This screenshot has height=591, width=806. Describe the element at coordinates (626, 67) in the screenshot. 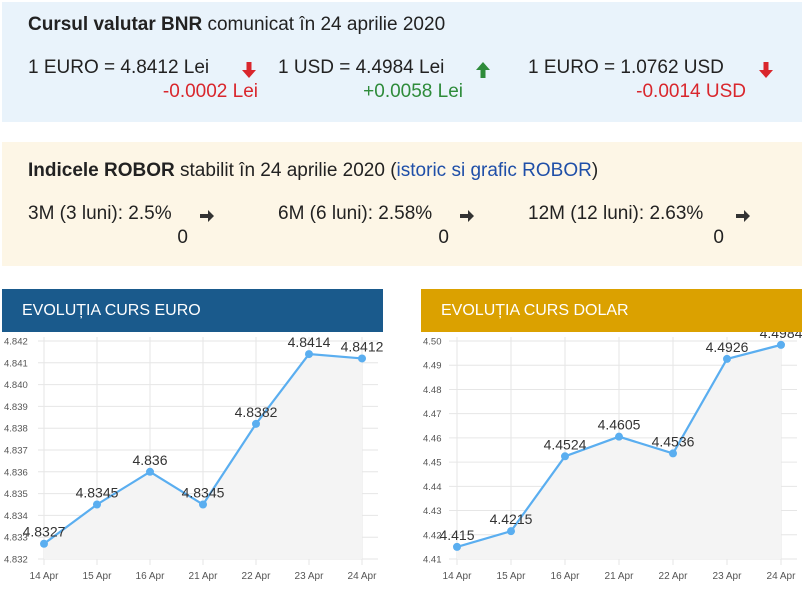

I see `rate-eur-usd: 1 EURO = 1.0762 USD` at that location.